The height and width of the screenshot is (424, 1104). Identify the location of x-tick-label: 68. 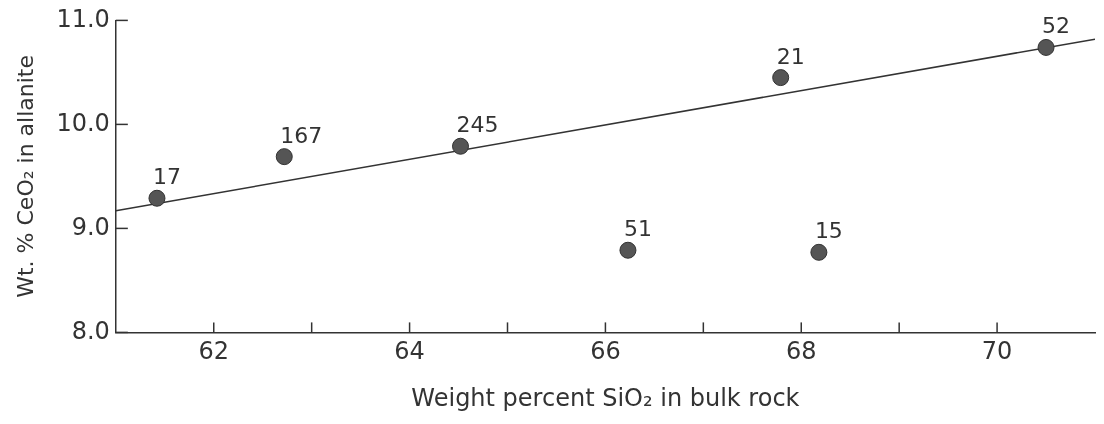
(801, 351).